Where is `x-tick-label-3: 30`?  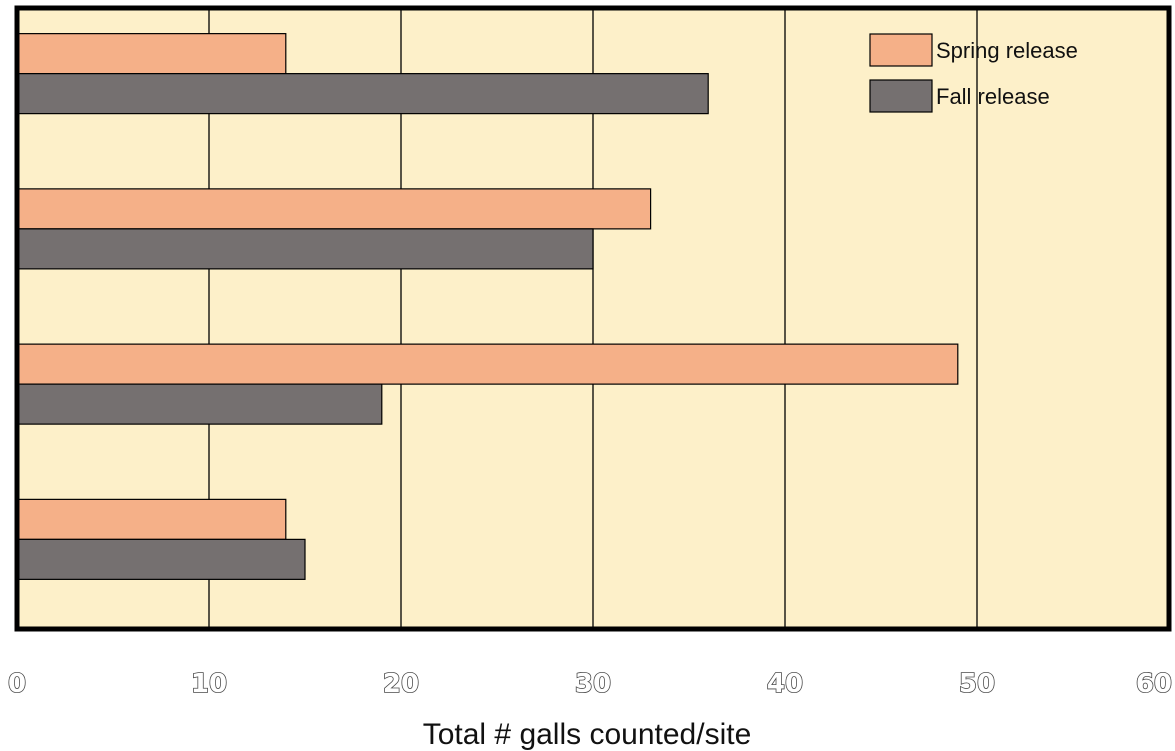
x-tick-label-3: 30 is located at coordinates (593, 684).